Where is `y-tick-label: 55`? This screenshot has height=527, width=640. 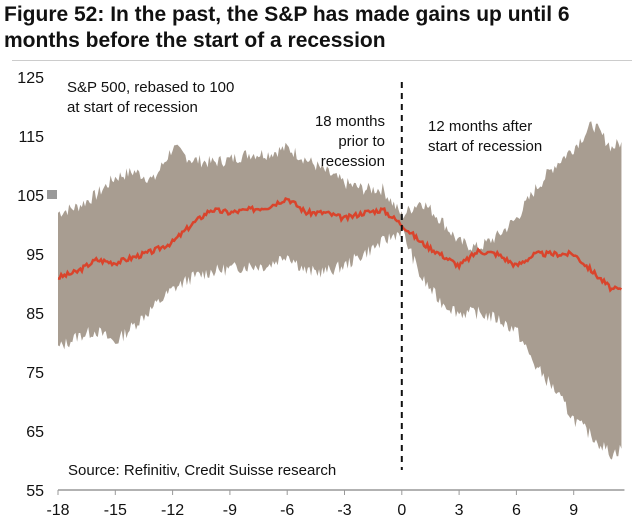
y-tick-label: 55 is located at coordinates (35, 491).